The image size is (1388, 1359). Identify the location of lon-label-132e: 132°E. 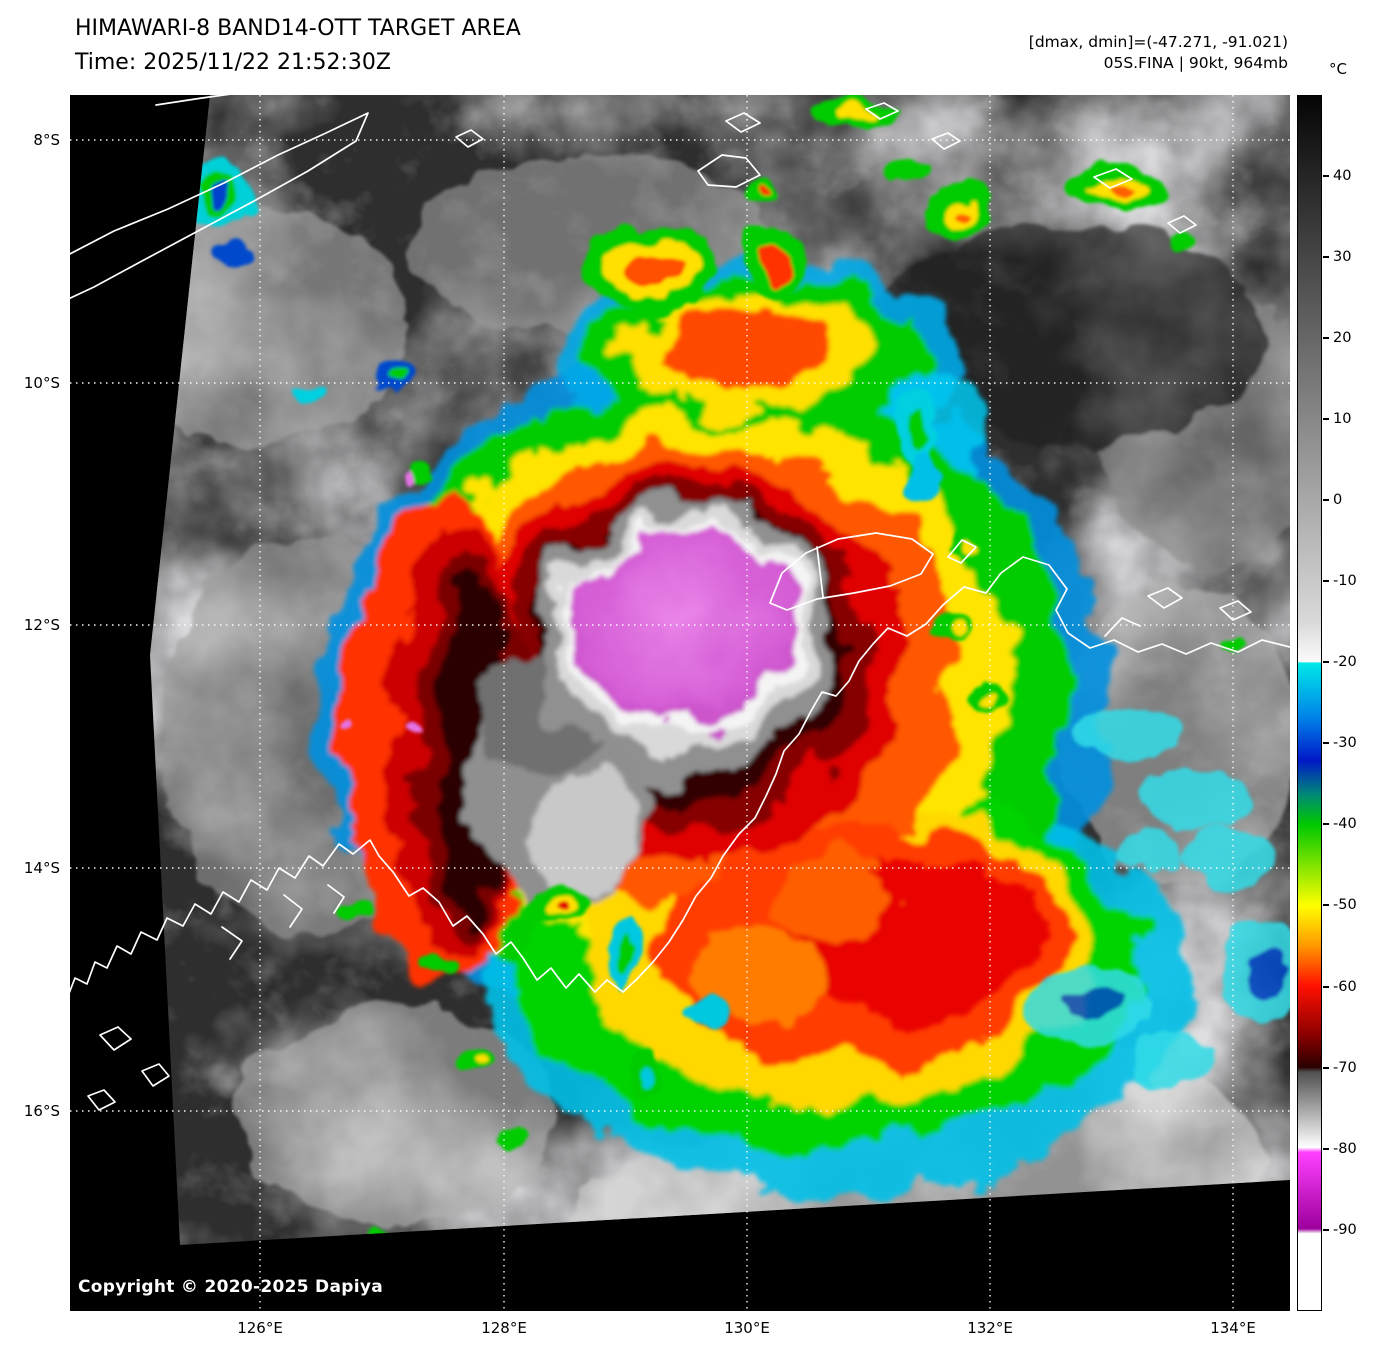
(990, 1328).